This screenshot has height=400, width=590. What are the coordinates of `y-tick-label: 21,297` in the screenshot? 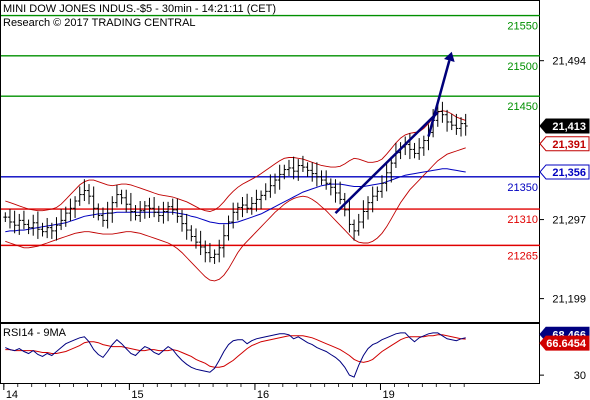 It's located at (569, 221).